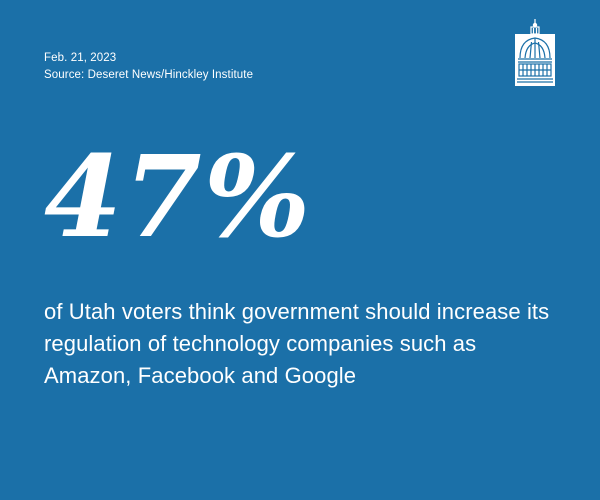 Image resolution: width=600 pixels, height=500 pixels. I want to click on headline-statistic: 47%, so click(178, 197).